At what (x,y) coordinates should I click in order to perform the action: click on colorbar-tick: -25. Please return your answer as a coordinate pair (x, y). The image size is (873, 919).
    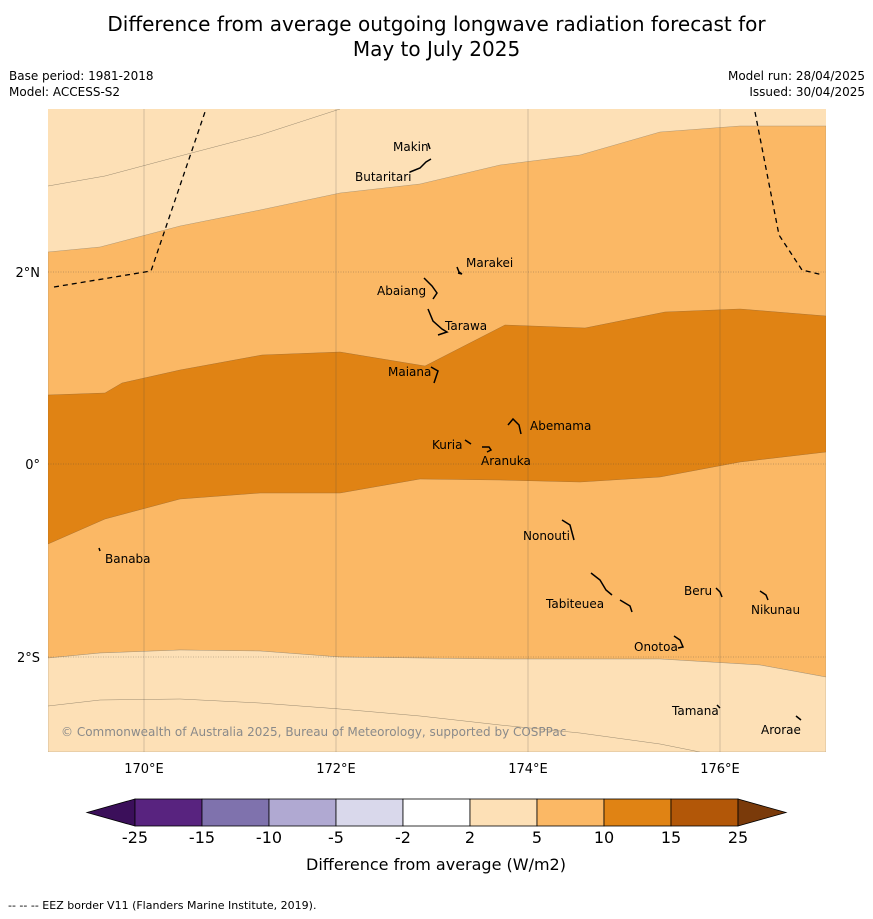
    Looking at the image, I should click on (135, 837).